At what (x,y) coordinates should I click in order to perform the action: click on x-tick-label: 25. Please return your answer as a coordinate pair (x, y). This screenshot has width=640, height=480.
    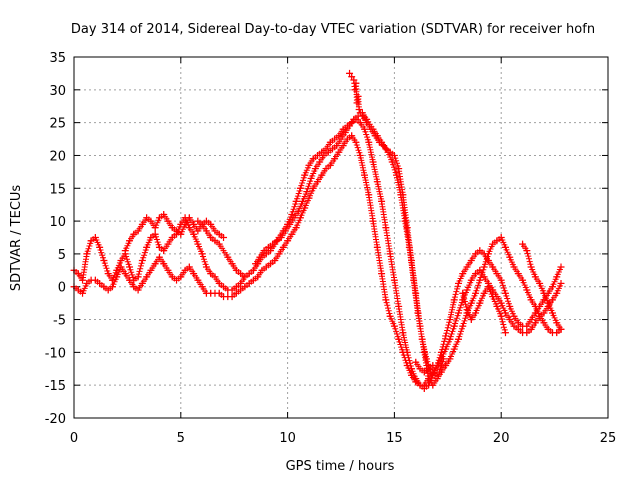
    Looking at the image, I should click on (608, 438).